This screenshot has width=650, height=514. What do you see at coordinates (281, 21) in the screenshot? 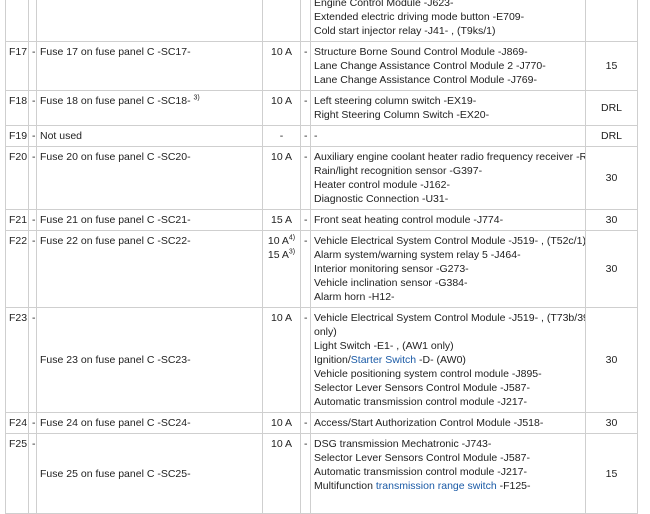
I see `amps-cell` at bounding box center [281, 21].